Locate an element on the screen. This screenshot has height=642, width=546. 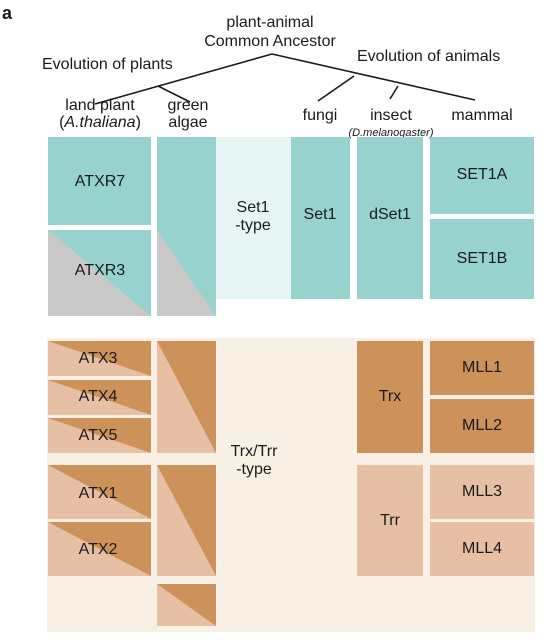
animals-branch-label: Evolution of animals is located at coordinates (429, 56).